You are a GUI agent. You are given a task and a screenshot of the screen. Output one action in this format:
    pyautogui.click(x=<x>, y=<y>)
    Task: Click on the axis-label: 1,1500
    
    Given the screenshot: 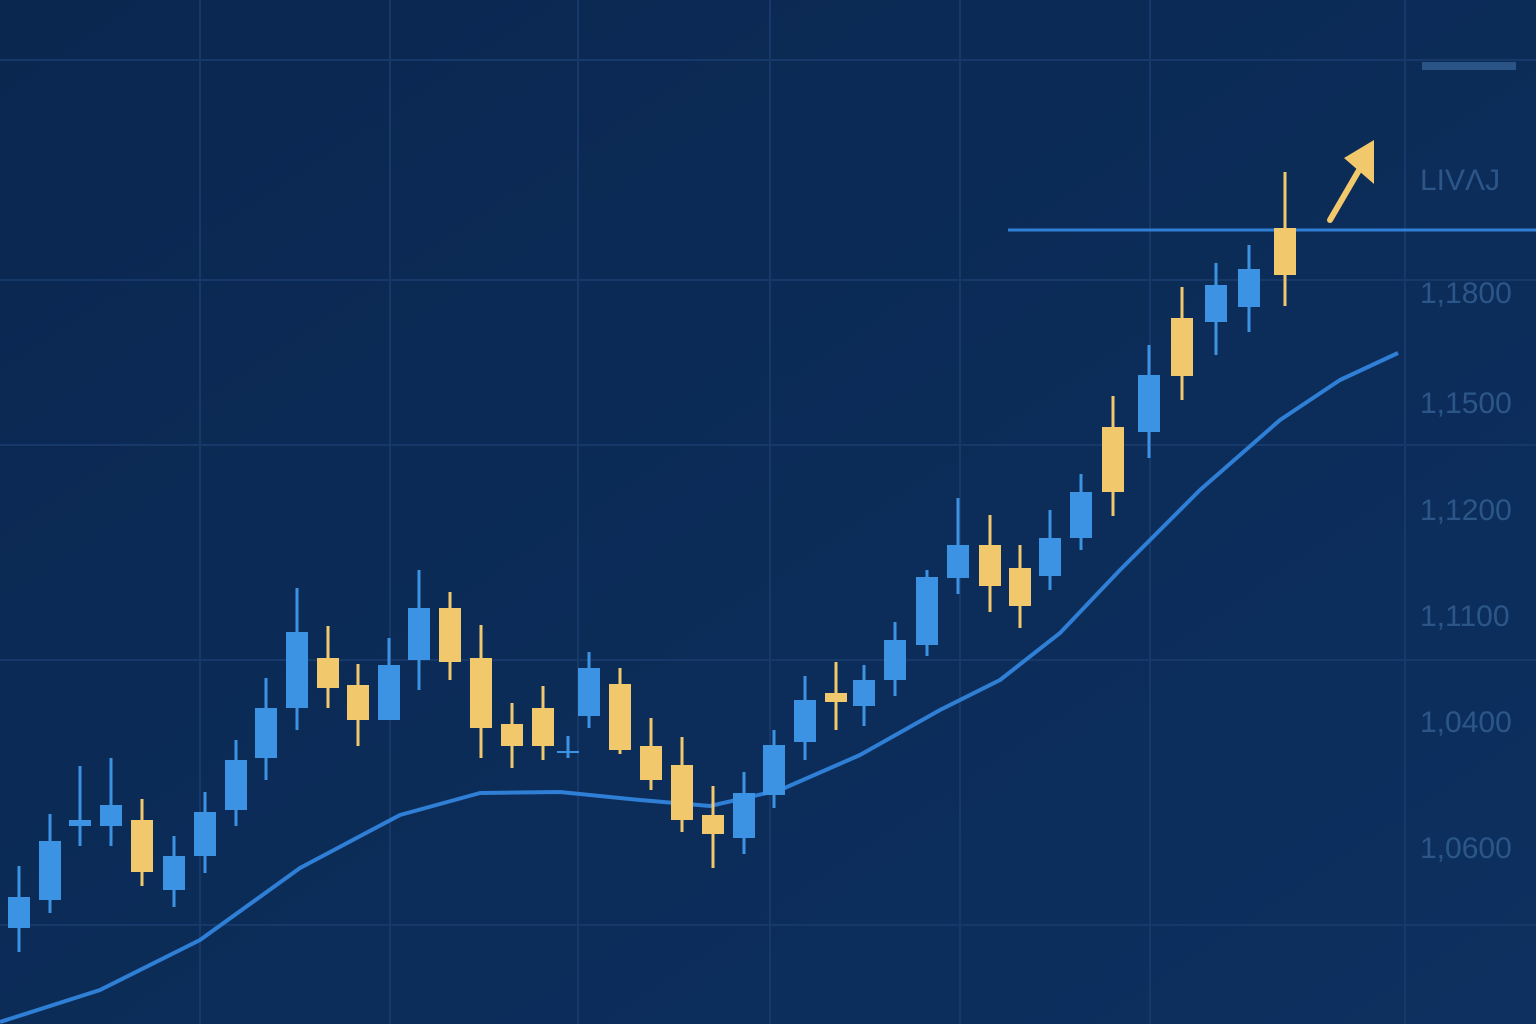 What is the action you would take?
    pyautogui.click(x=1466, y=403)
    